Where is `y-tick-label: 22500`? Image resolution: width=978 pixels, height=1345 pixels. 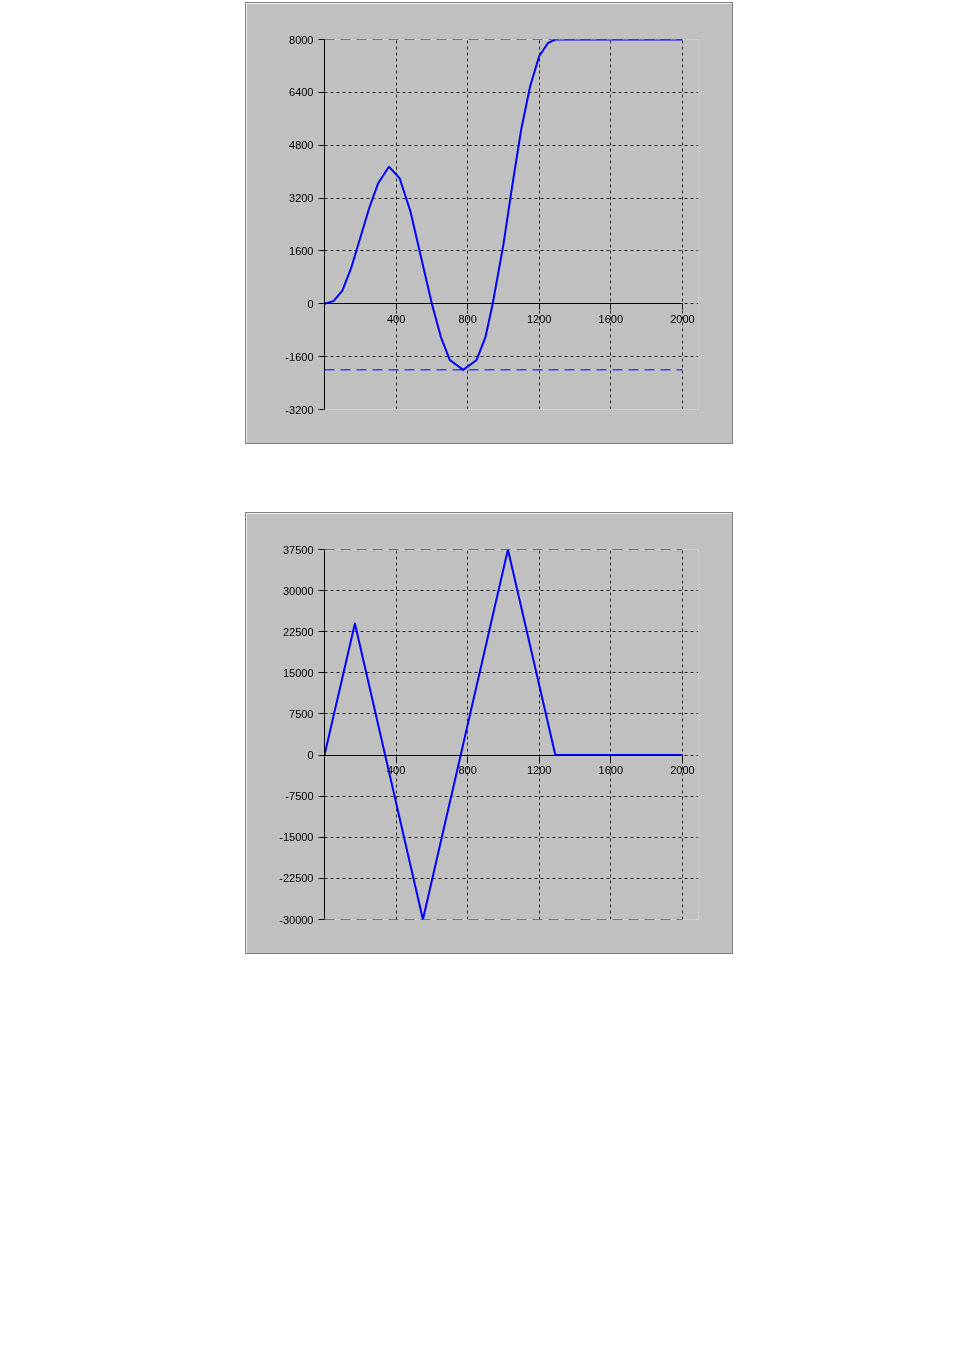 y-tick-label: 22500 is located at coordinates (298, 631).